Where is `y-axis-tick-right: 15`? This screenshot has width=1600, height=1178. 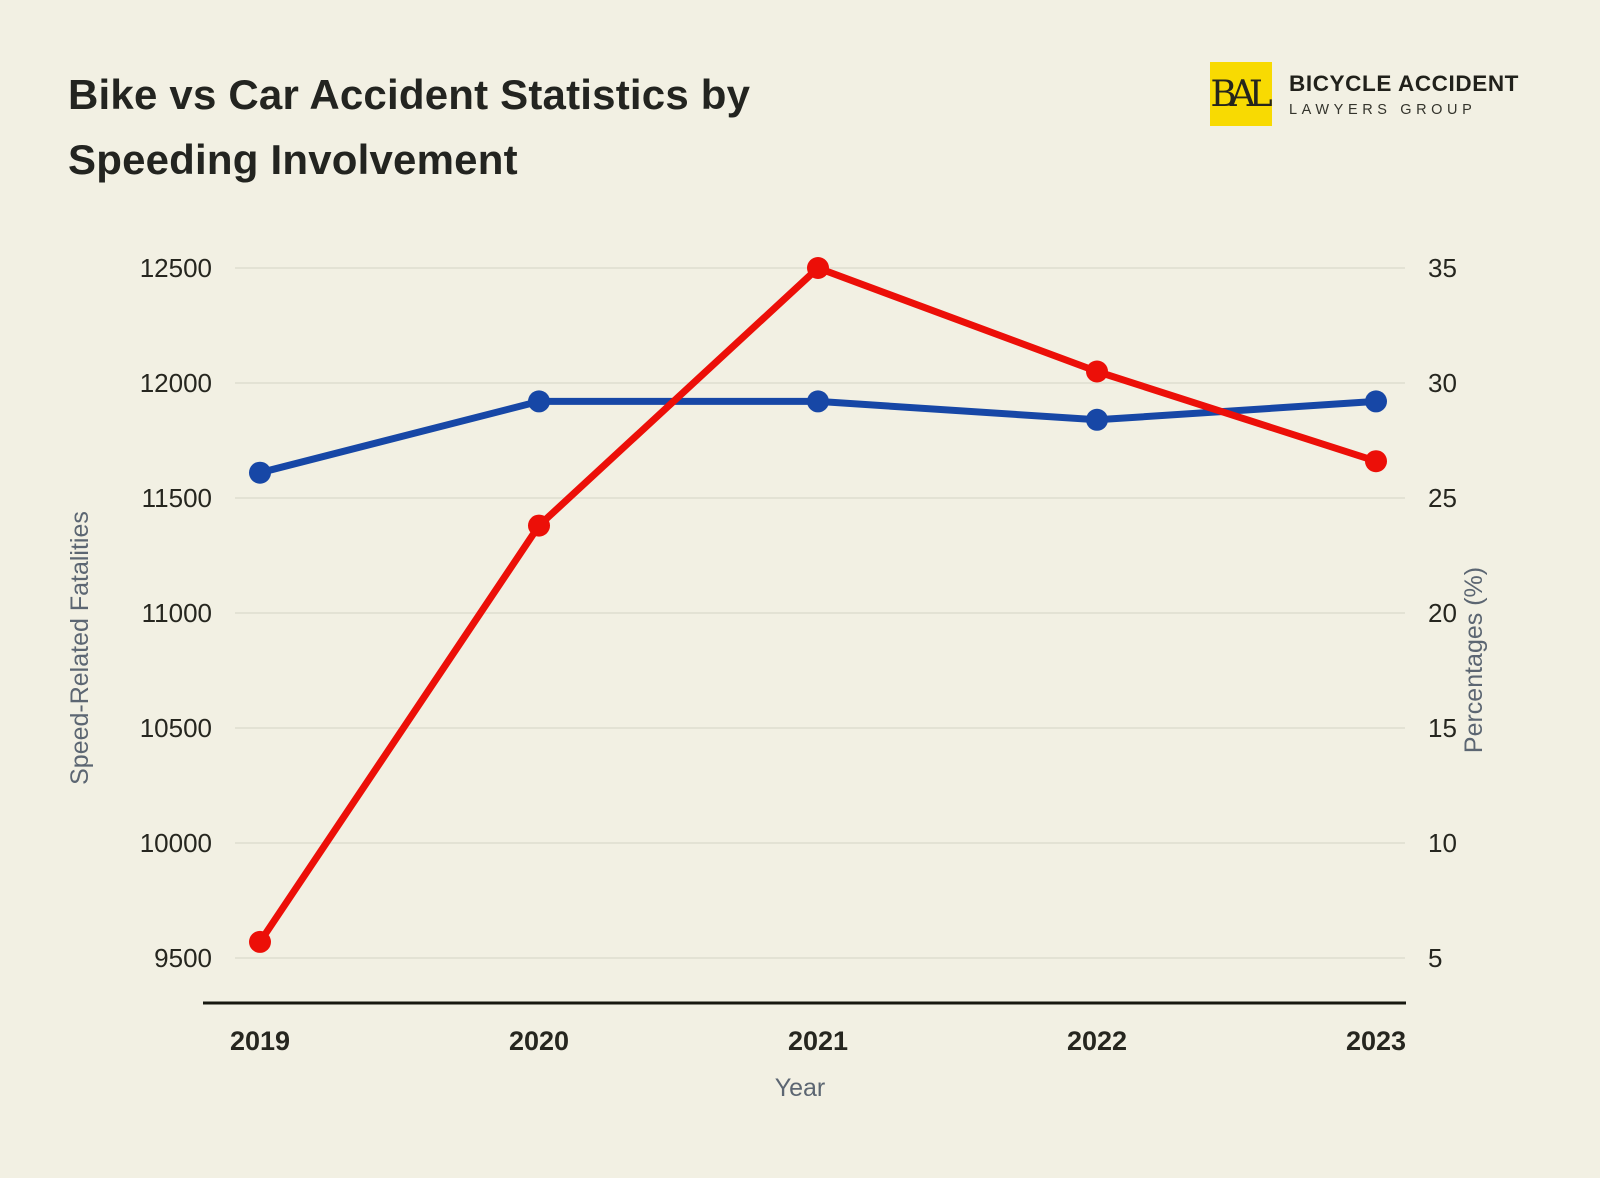
y-axis-tick-right: 15 is located at coordinates (1442, 728).